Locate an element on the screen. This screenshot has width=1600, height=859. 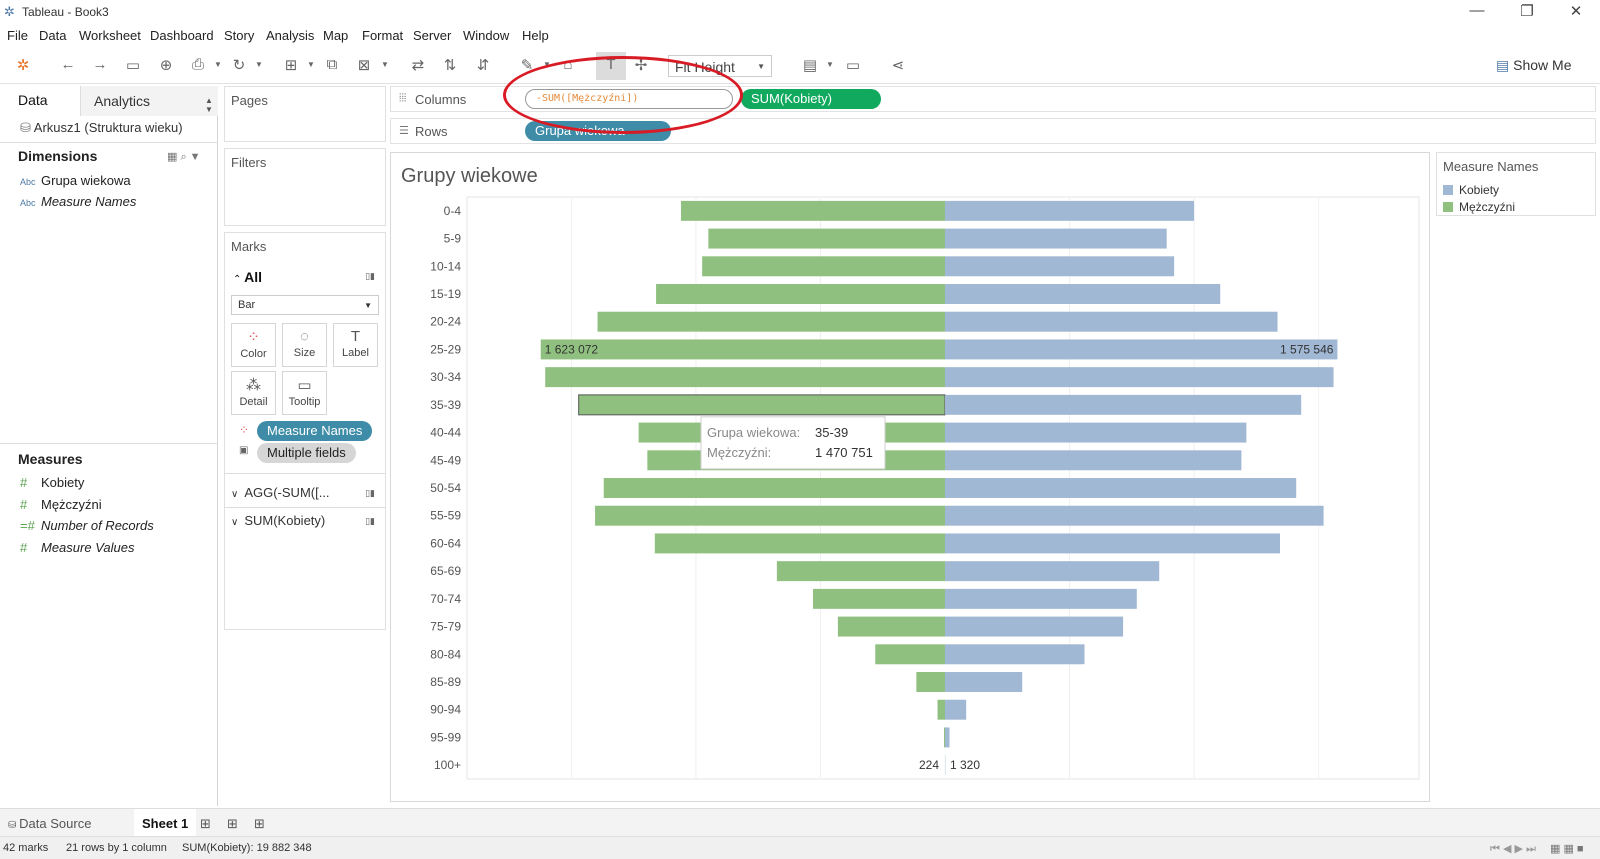
menu-window: Window is located at coordinates (486, 35).